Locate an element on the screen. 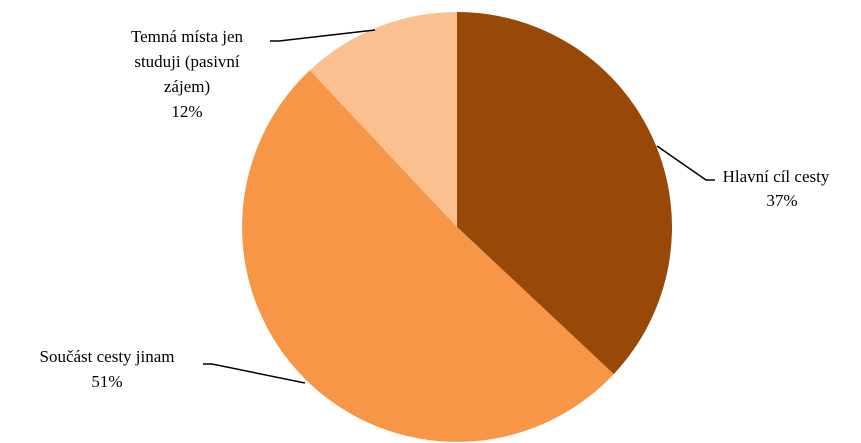  slice-label-3-line-1: Temná místa jen is located at coordinates (187, 36).